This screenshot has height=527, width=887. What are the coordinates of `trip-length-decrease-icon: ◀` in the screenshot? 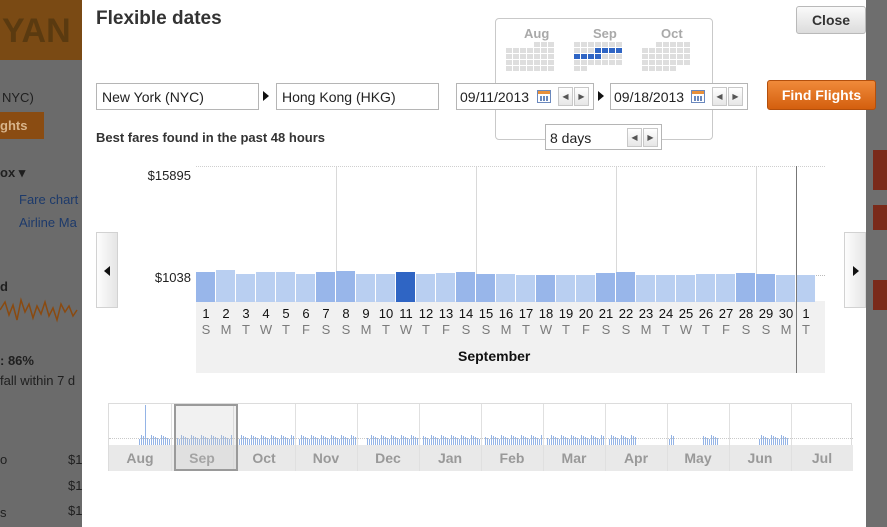 It's located at (634, 137).